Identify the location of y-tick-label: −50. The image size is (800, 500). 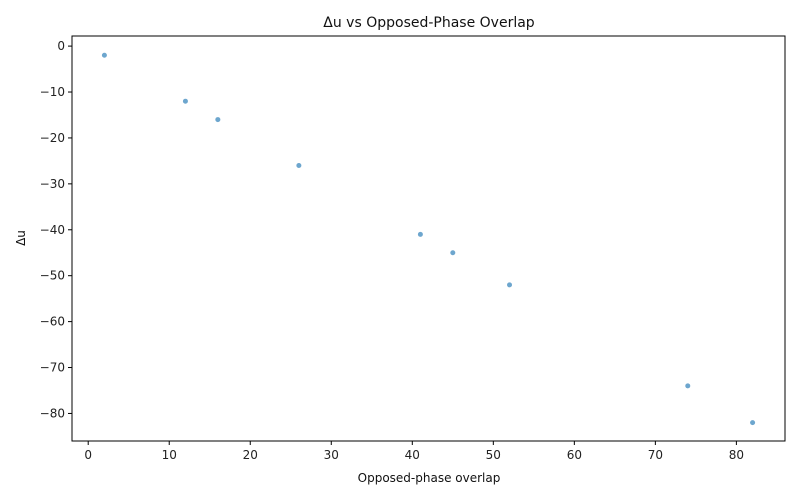
(52, 276).